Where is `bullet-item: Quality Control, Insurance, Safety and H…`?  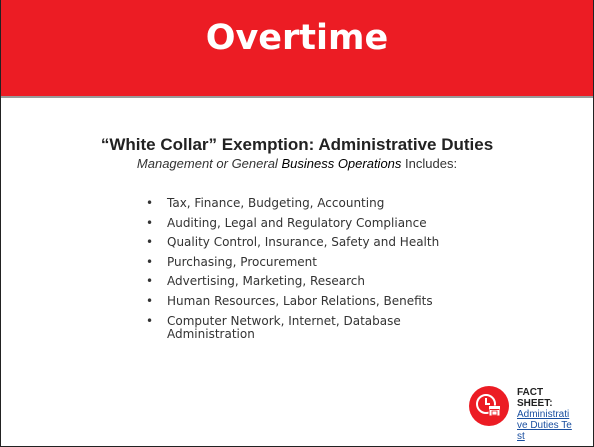 bullet-item: Quality Control, Insurance, Safety and H… is located at coordinates (311, 243).